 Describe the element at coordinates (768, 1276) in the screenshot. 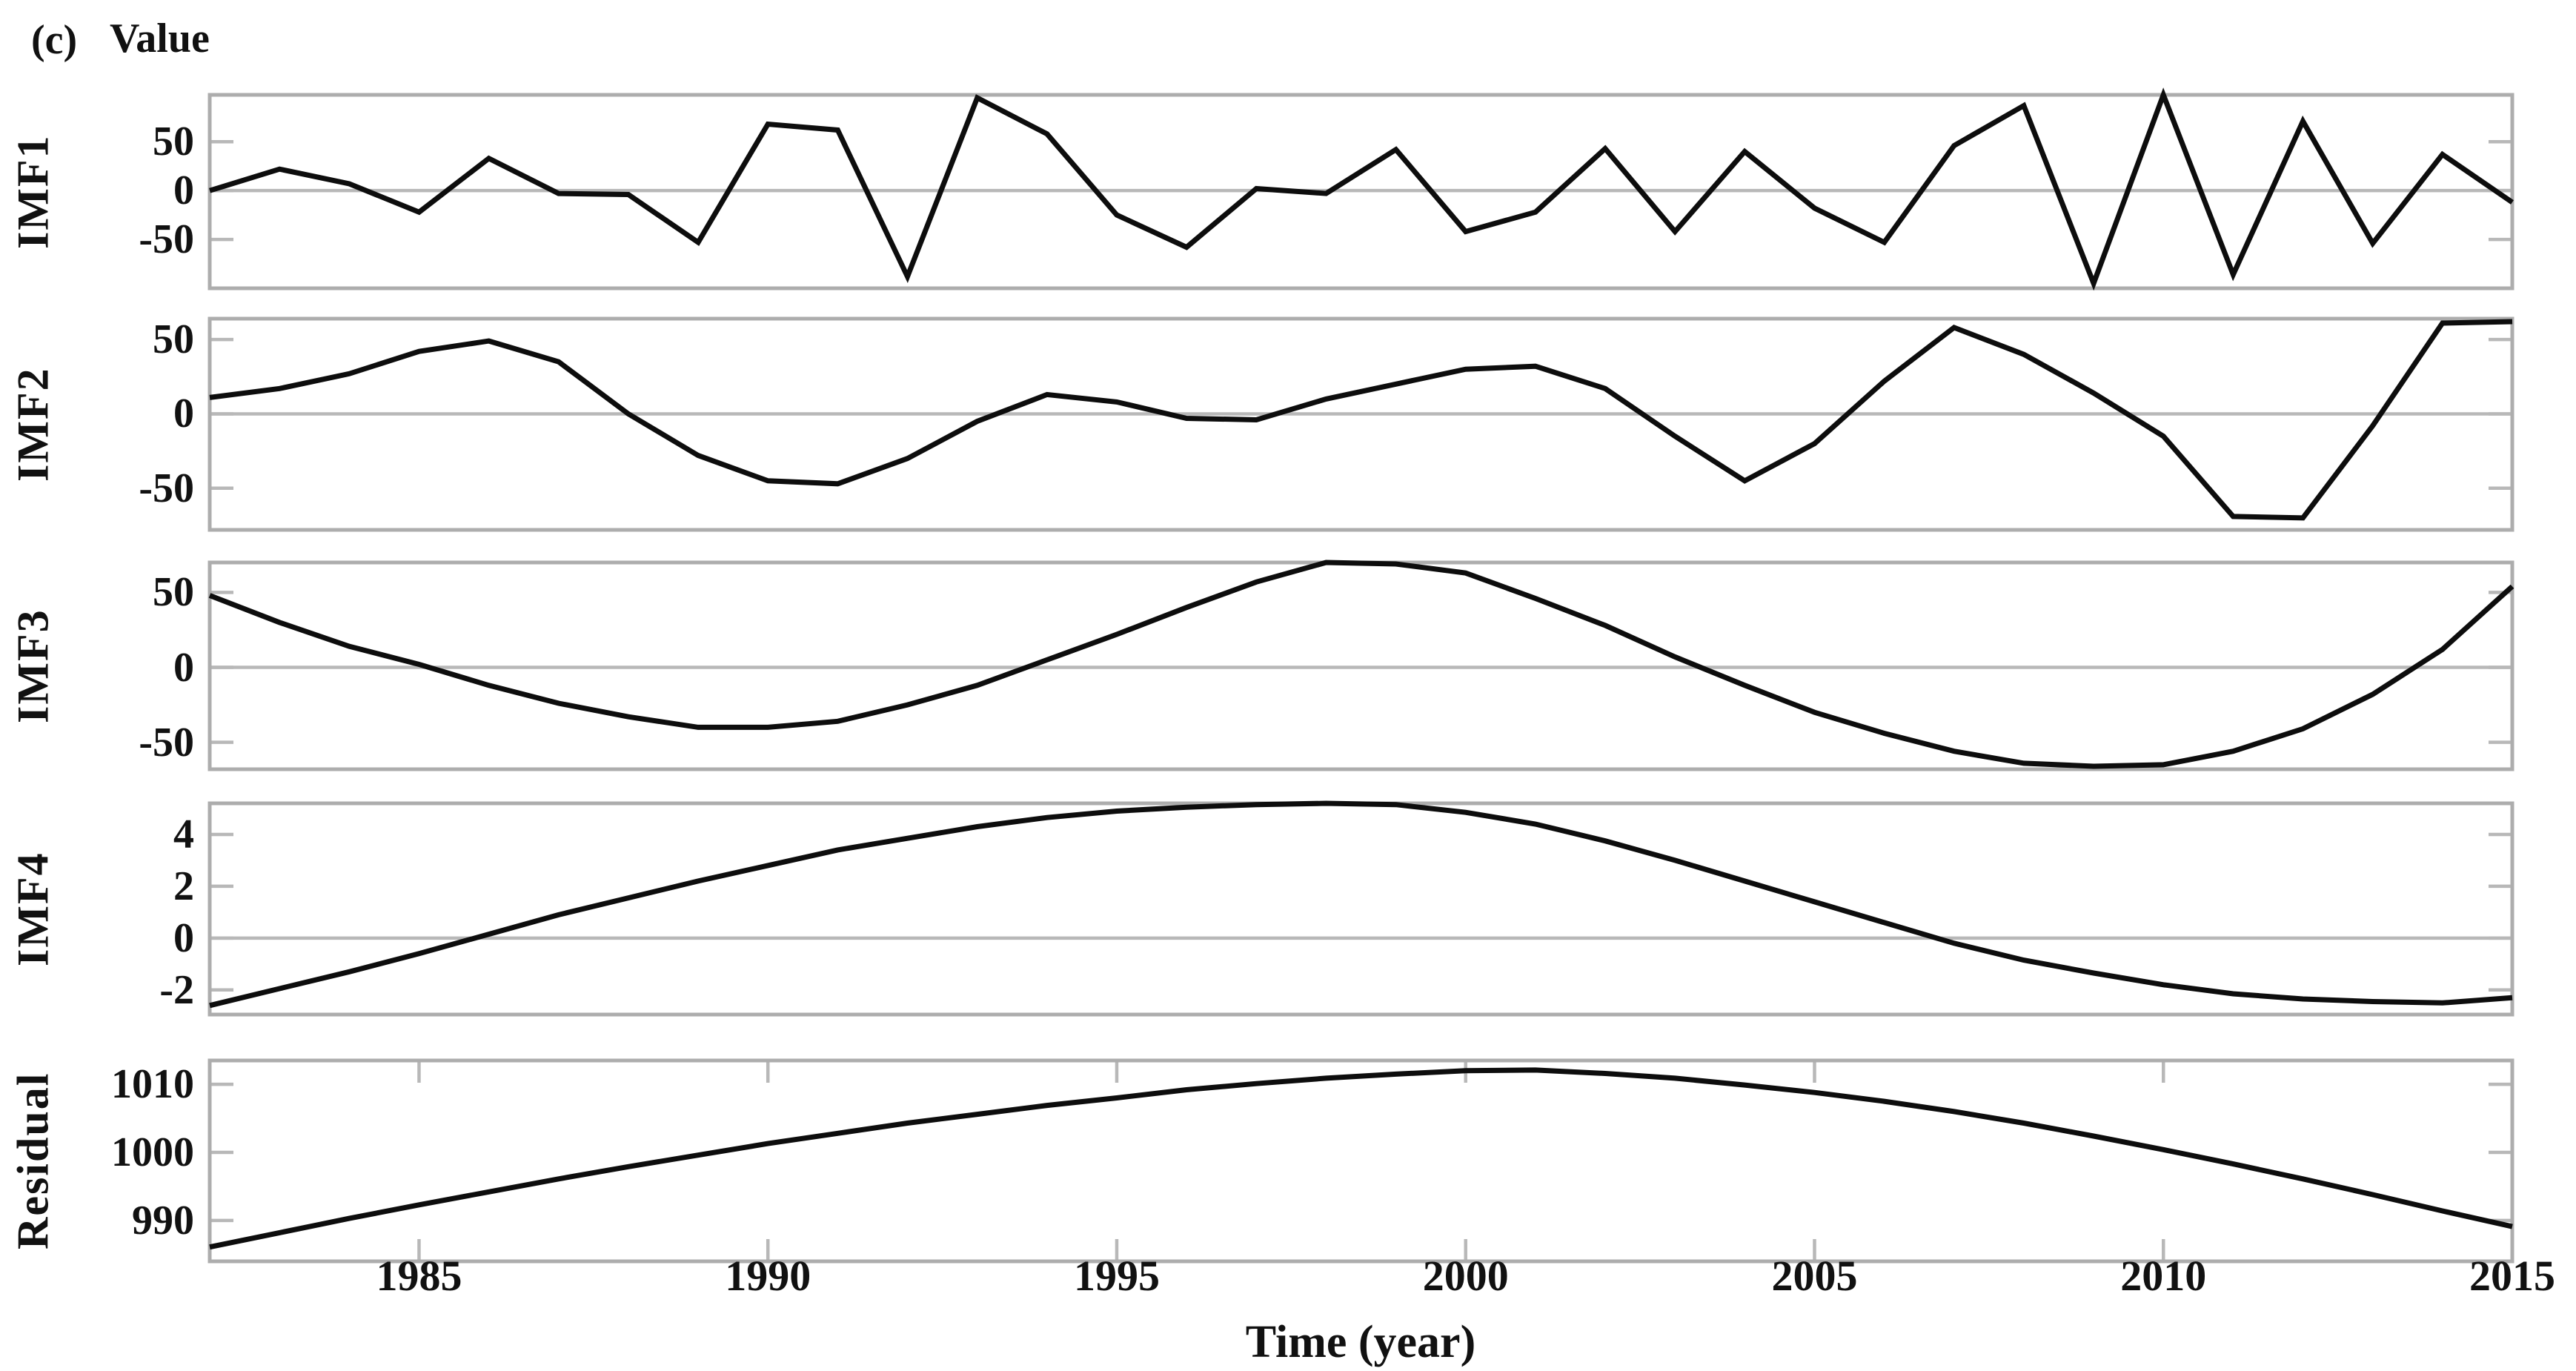

I see `xtick-1990: 1990` at that location.